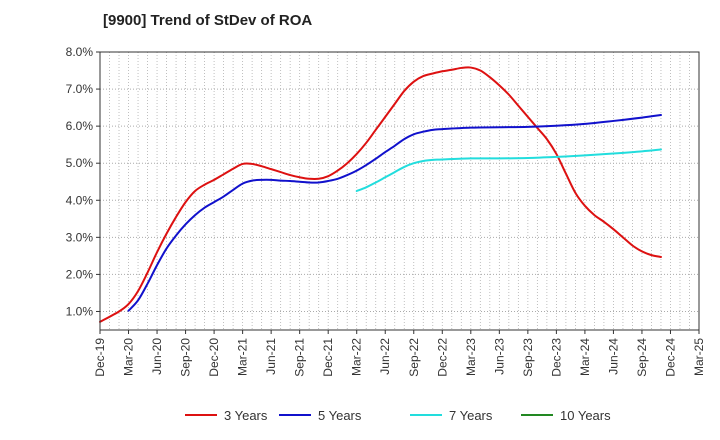 The height and width of the screenshot is (440, 720). What do you see at coordinates (246, 415) in the screenshot?
I see `legend-label-3-years: 3 Years` at bounding box center [246, 415].